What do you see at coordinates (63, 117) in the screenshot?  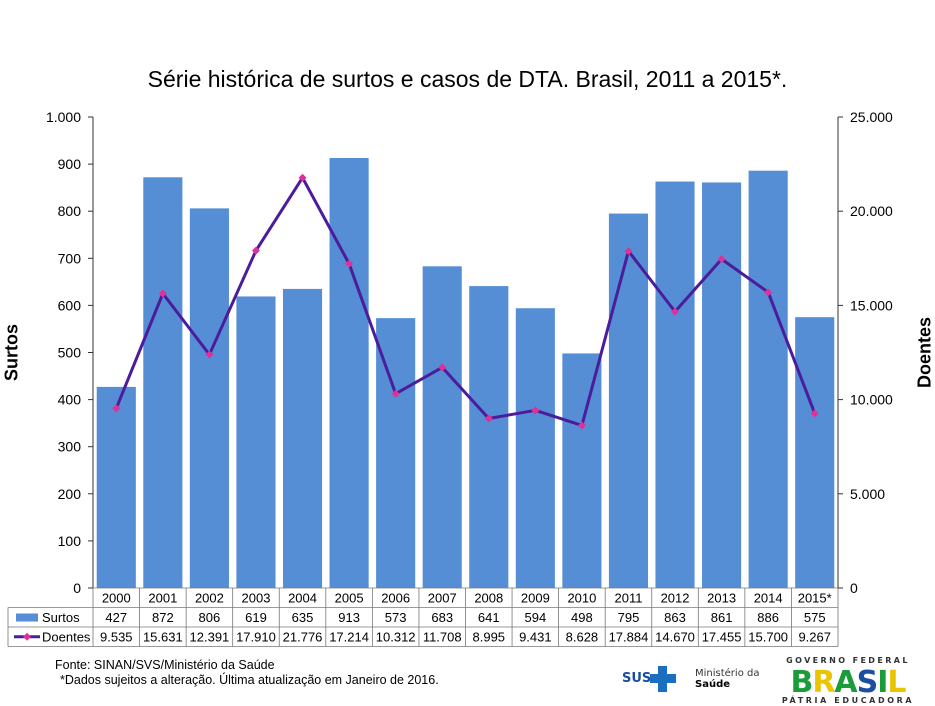 I see `y-left-tick-label: 1.000` at bounding box center [63, 117].